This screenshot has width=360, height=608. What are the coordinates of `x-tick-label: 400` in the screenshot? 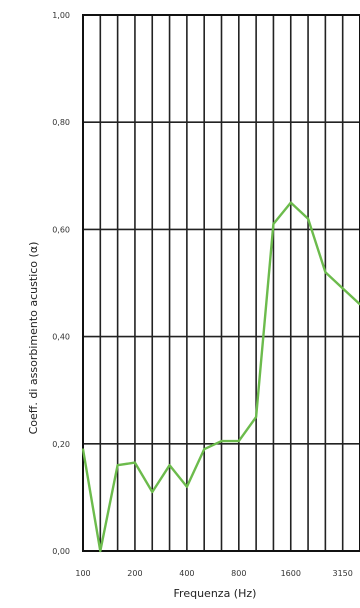 It's located at (186, 573).